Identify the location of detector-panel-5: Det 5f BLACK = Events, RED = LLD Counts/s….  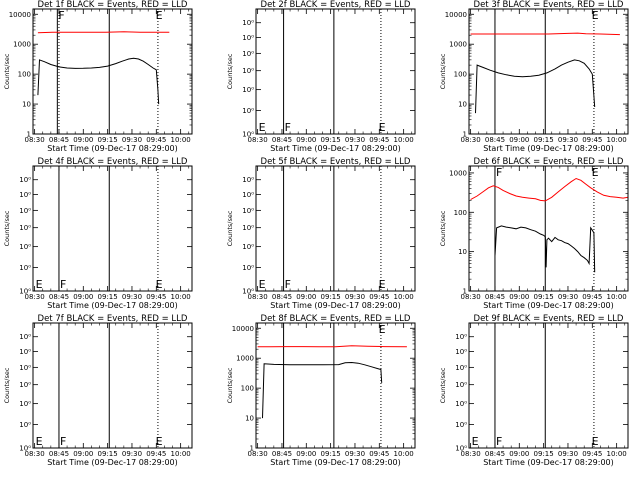
(321, 233).